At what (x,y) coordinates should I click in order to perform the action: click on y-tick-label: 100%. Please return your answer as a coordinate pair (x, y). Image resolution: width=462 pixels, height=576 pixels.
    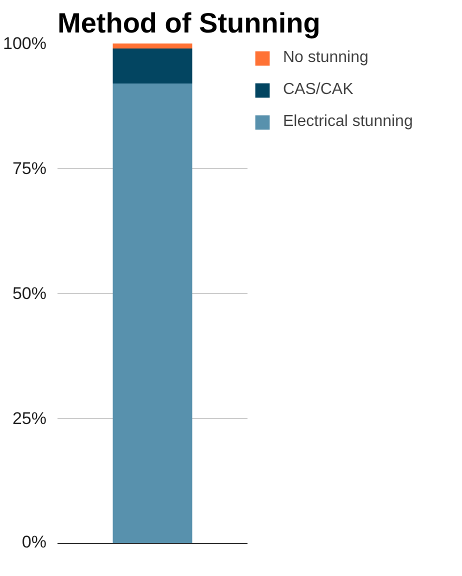
    Looking at the image, I should click on (25, 43).